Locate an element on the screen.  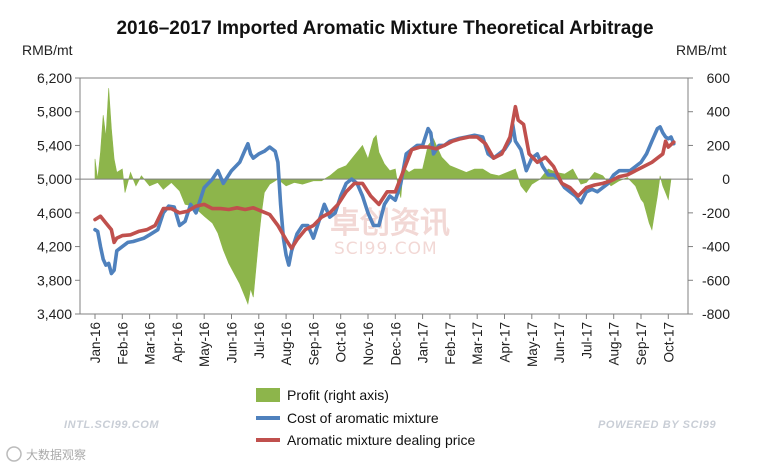
corner-mark: 大数据观察 is located at coordinates (46, 454).